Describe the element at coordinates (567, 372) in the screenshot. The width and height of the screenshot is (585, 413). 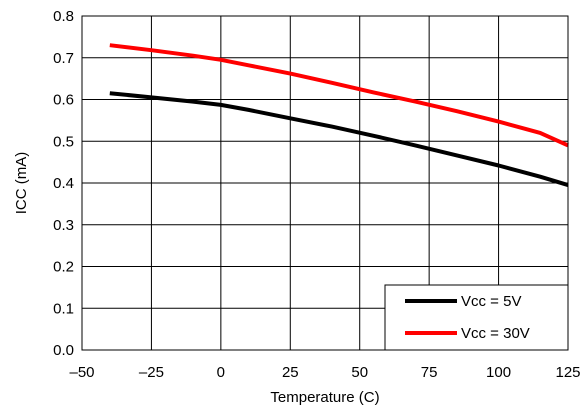
I see `x-tick-label: 125` at that location.